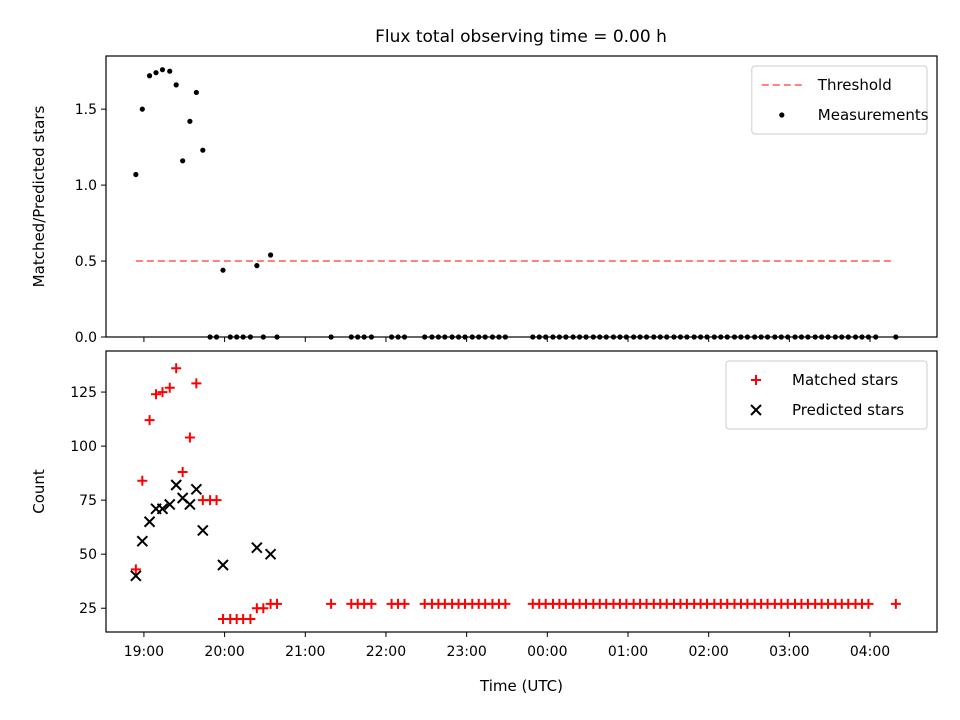 The height and width of the screenshot is (720, 960). I want to click on y-tick-label: 25, so click(88, 609).